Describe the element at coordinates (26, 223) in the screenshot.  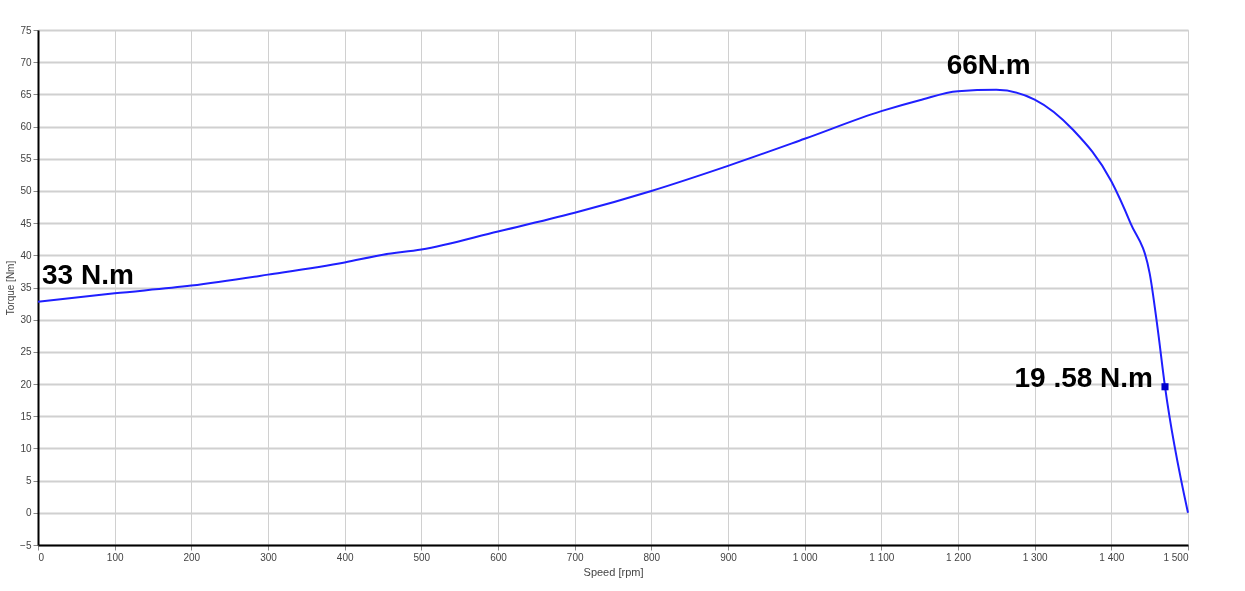
I see `y-tick-label: 45` at that location.